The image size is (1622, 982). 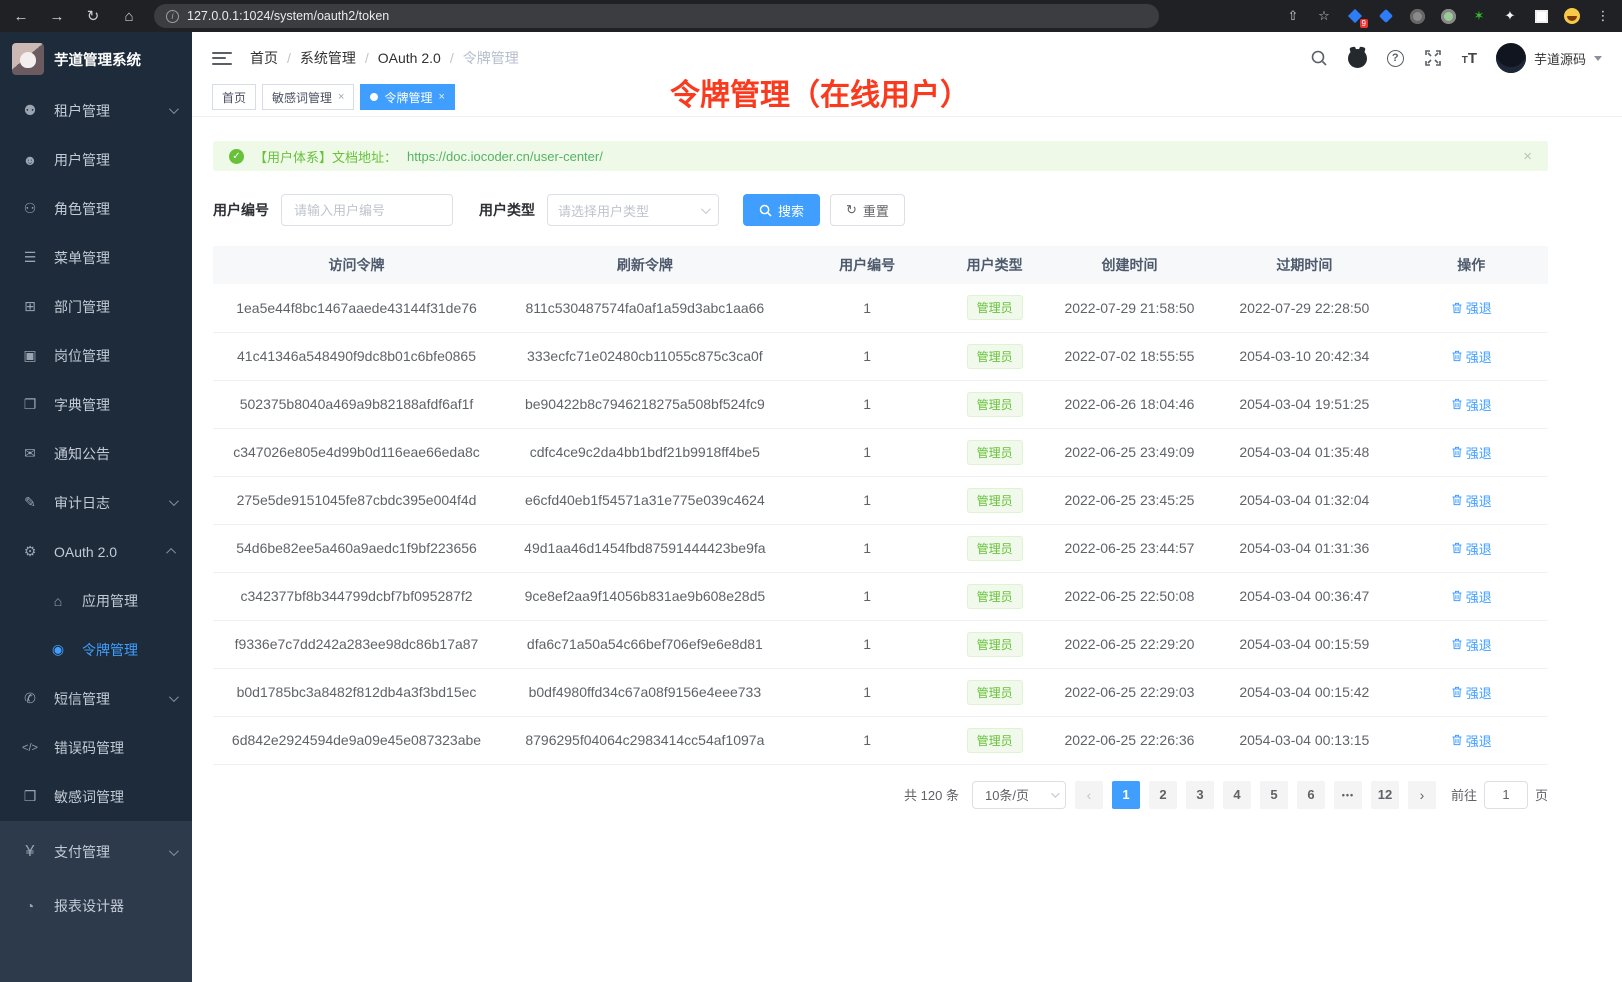 What do you see at coordinates (1421, 794) in the screenshot?
I see `next-page-button: ›` at bounding box center [1421, 794].